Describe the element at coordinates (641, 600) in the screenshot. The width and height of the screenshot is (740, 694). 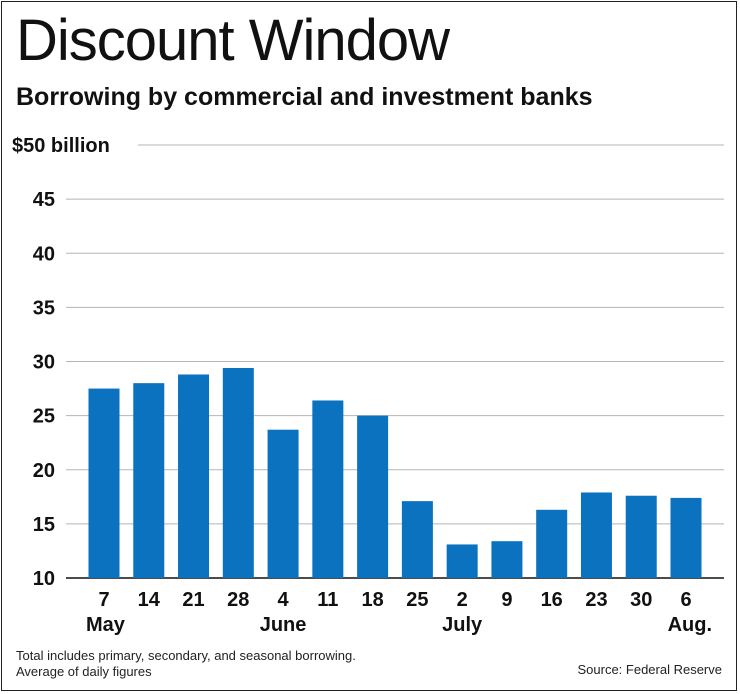
I see `x-tick-label: 30` at that location.